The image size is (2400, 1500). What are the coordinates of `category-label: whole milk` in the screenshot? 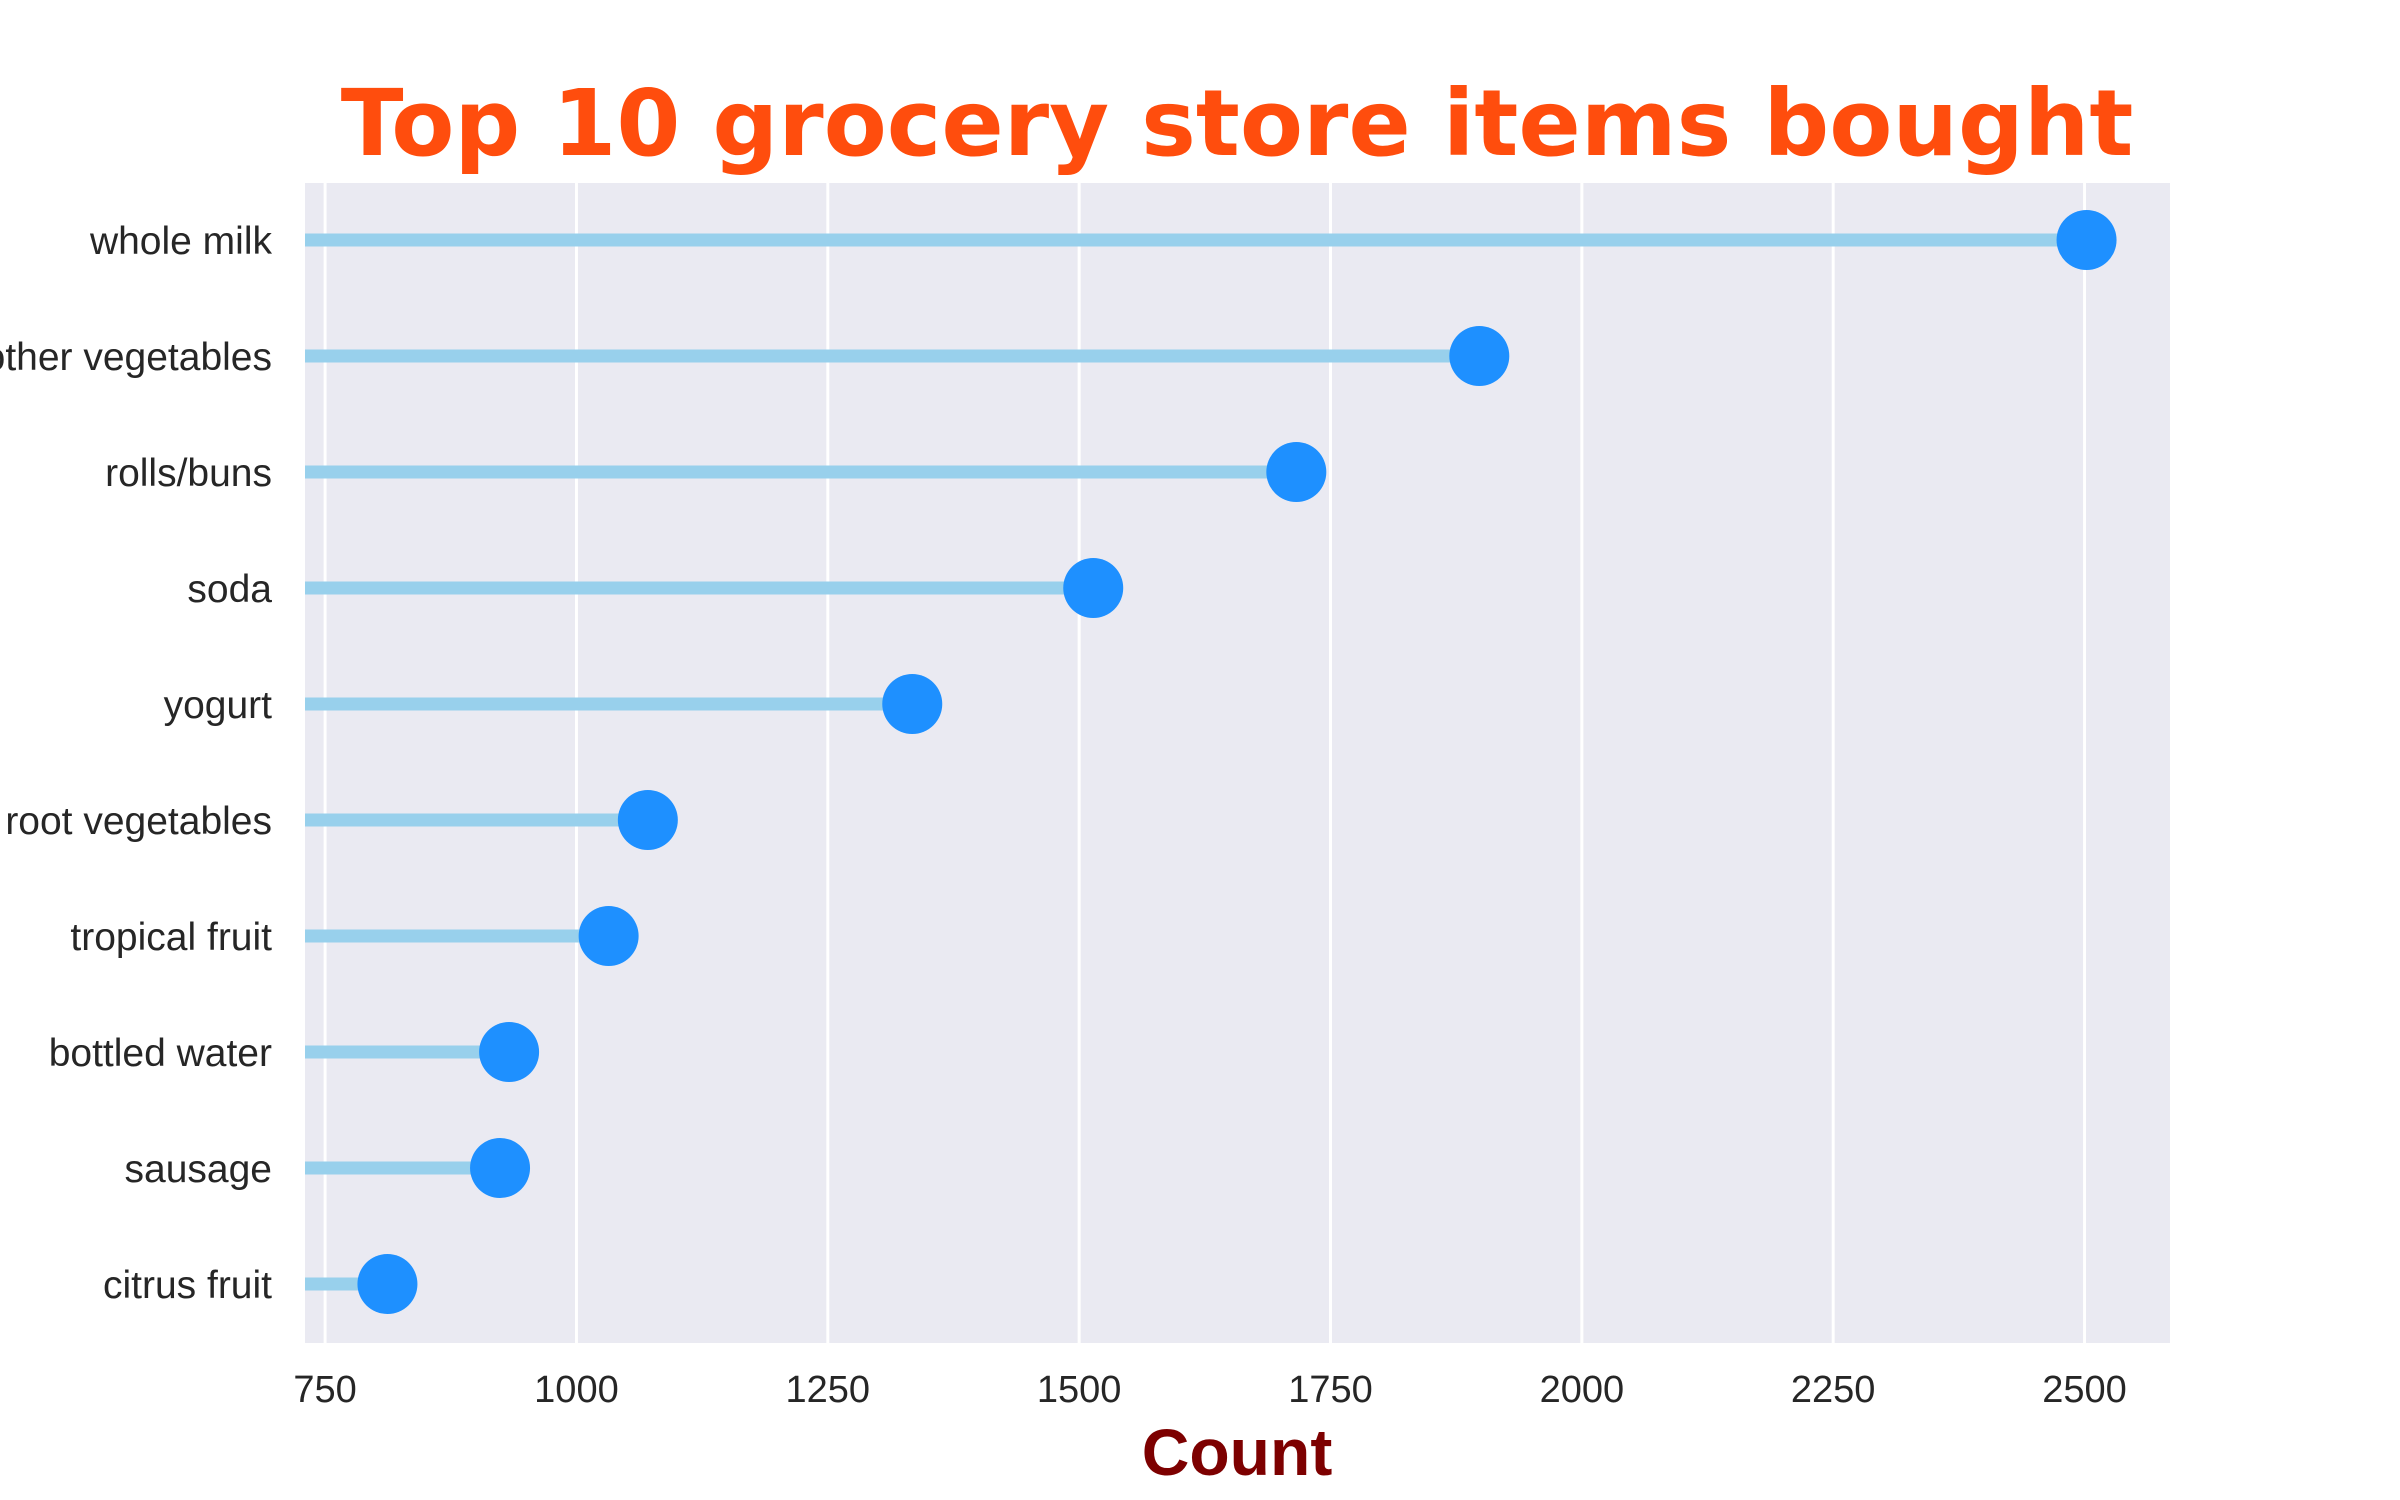 It's located at (181, 241).